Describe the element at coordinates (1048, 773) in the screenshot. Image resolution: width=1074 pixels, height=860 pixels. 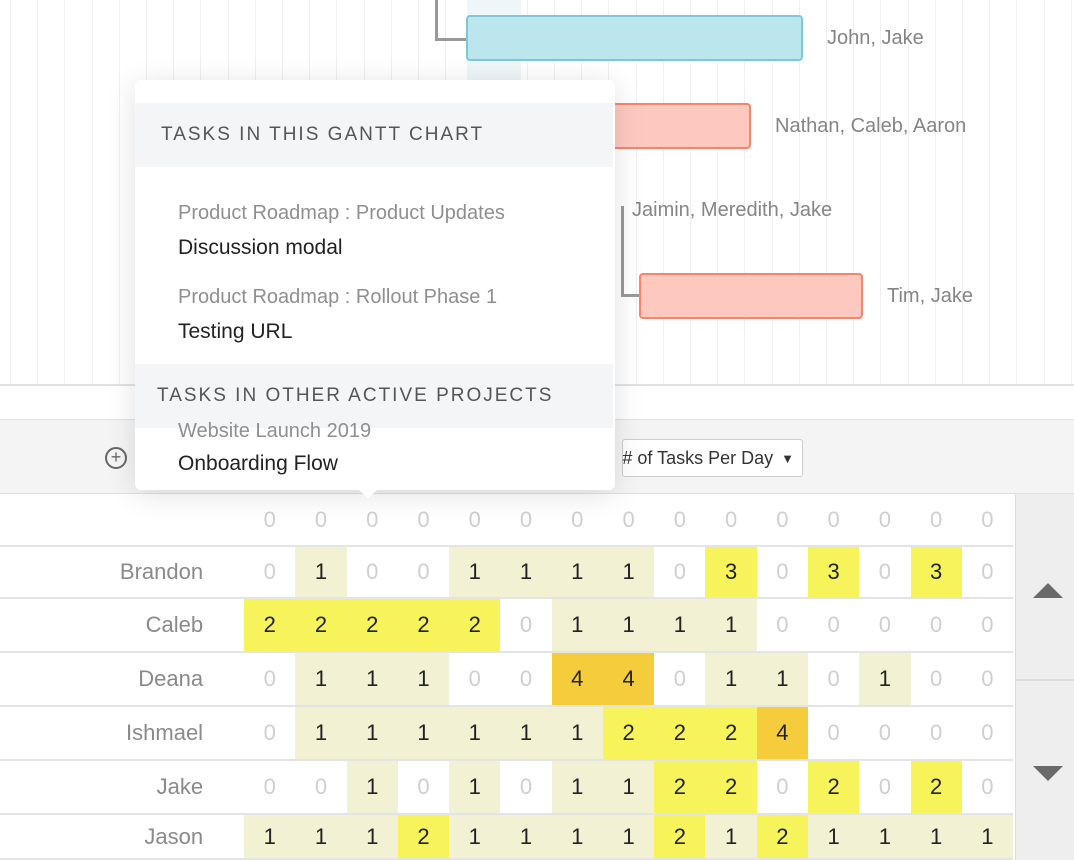
I see `scroll-down-icon` at that location.